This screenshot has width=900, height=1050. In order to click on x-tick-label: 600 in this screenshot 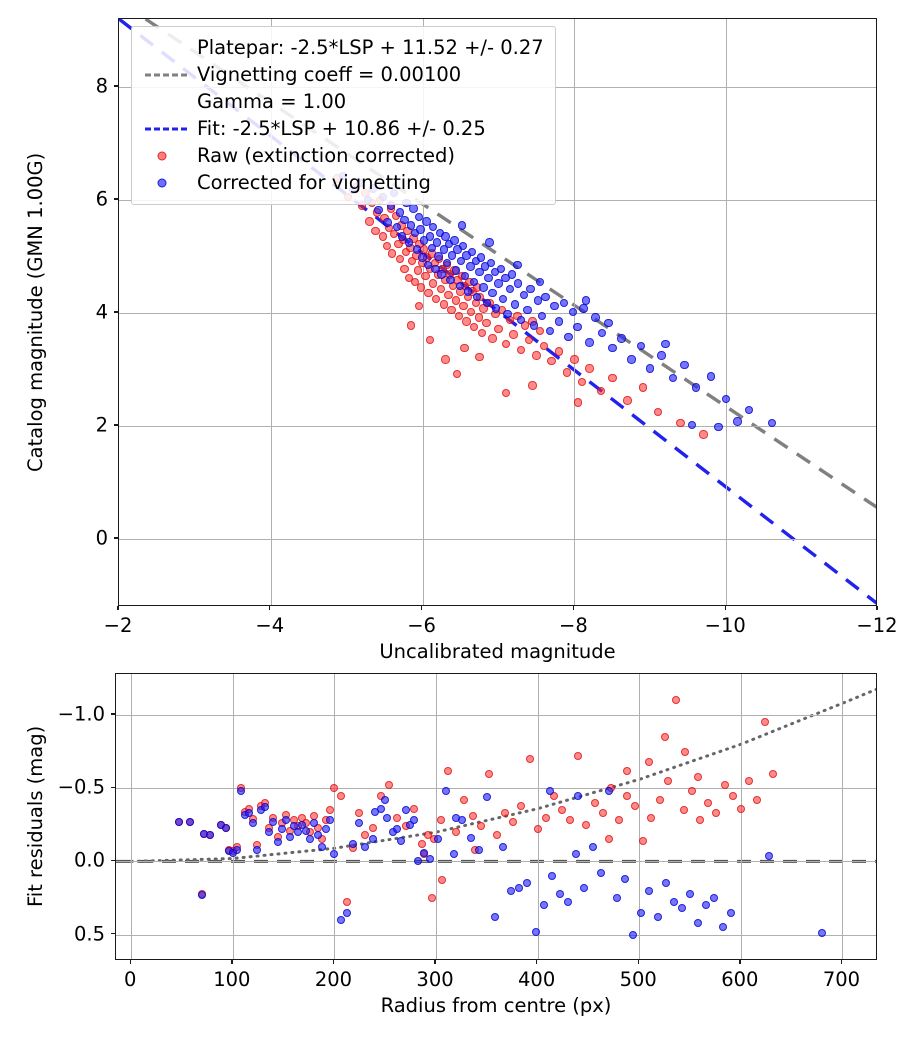, I will do `click(740, 979)`.